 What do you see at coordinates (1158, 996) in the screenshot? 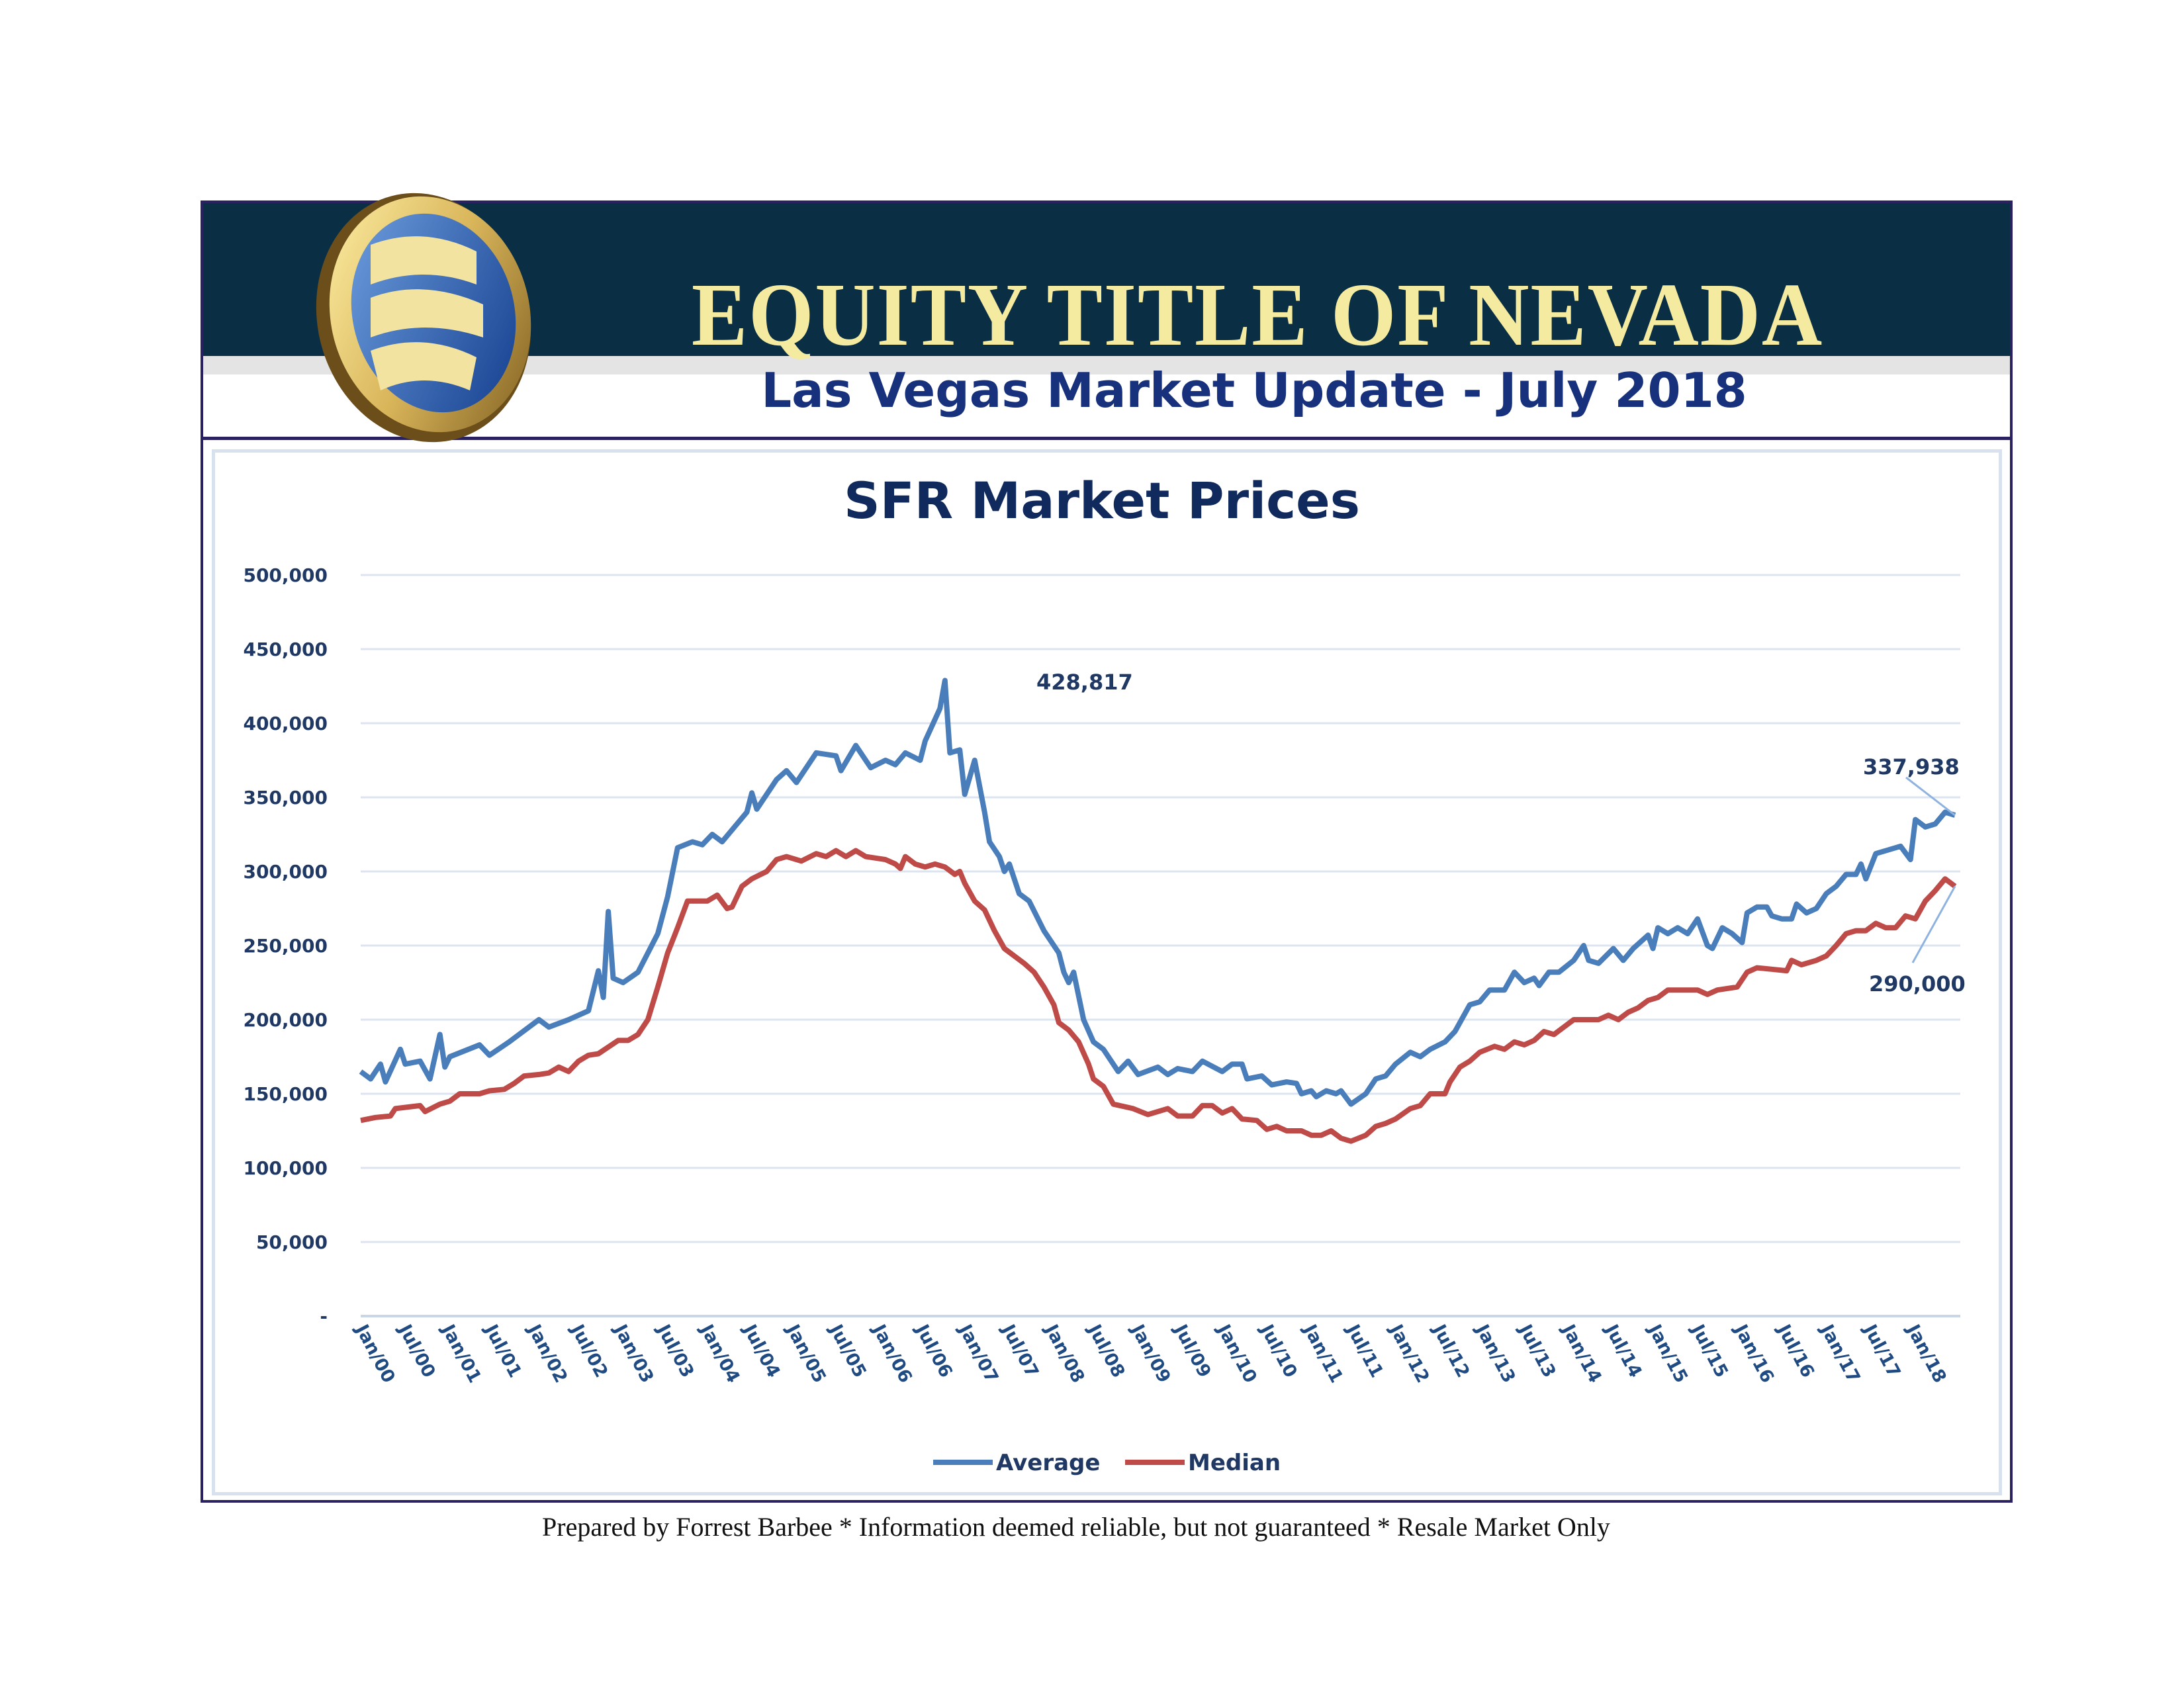
I see `series-line-median` at bounding box center [1158, 996].